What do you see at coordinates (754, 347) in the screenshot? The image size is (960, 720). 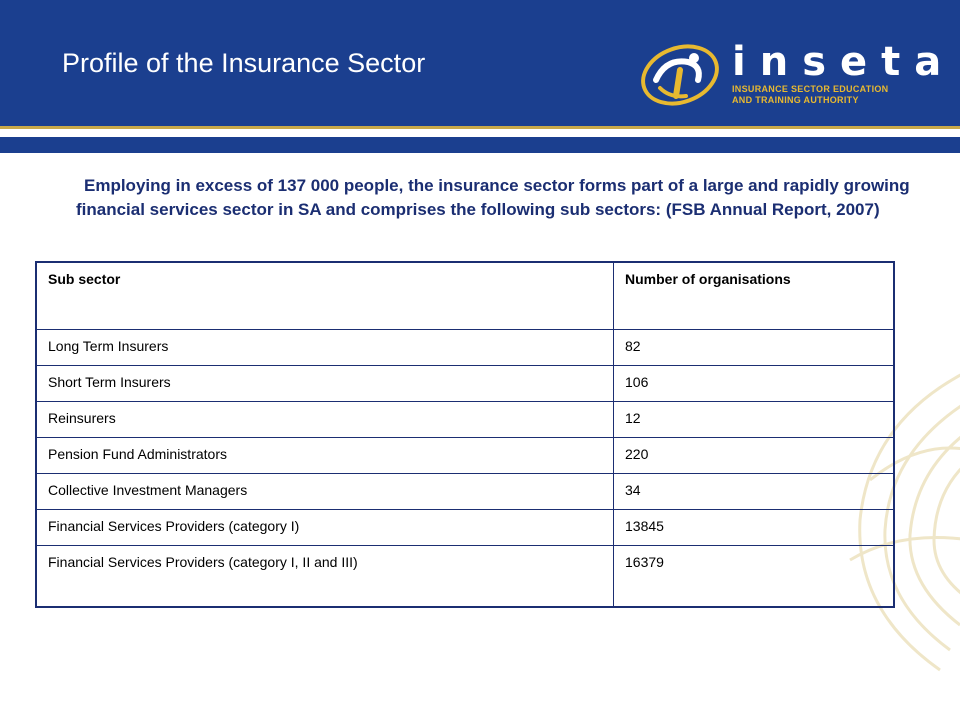 I see `table-cell-number: 82` at bounding box center [754, 347].